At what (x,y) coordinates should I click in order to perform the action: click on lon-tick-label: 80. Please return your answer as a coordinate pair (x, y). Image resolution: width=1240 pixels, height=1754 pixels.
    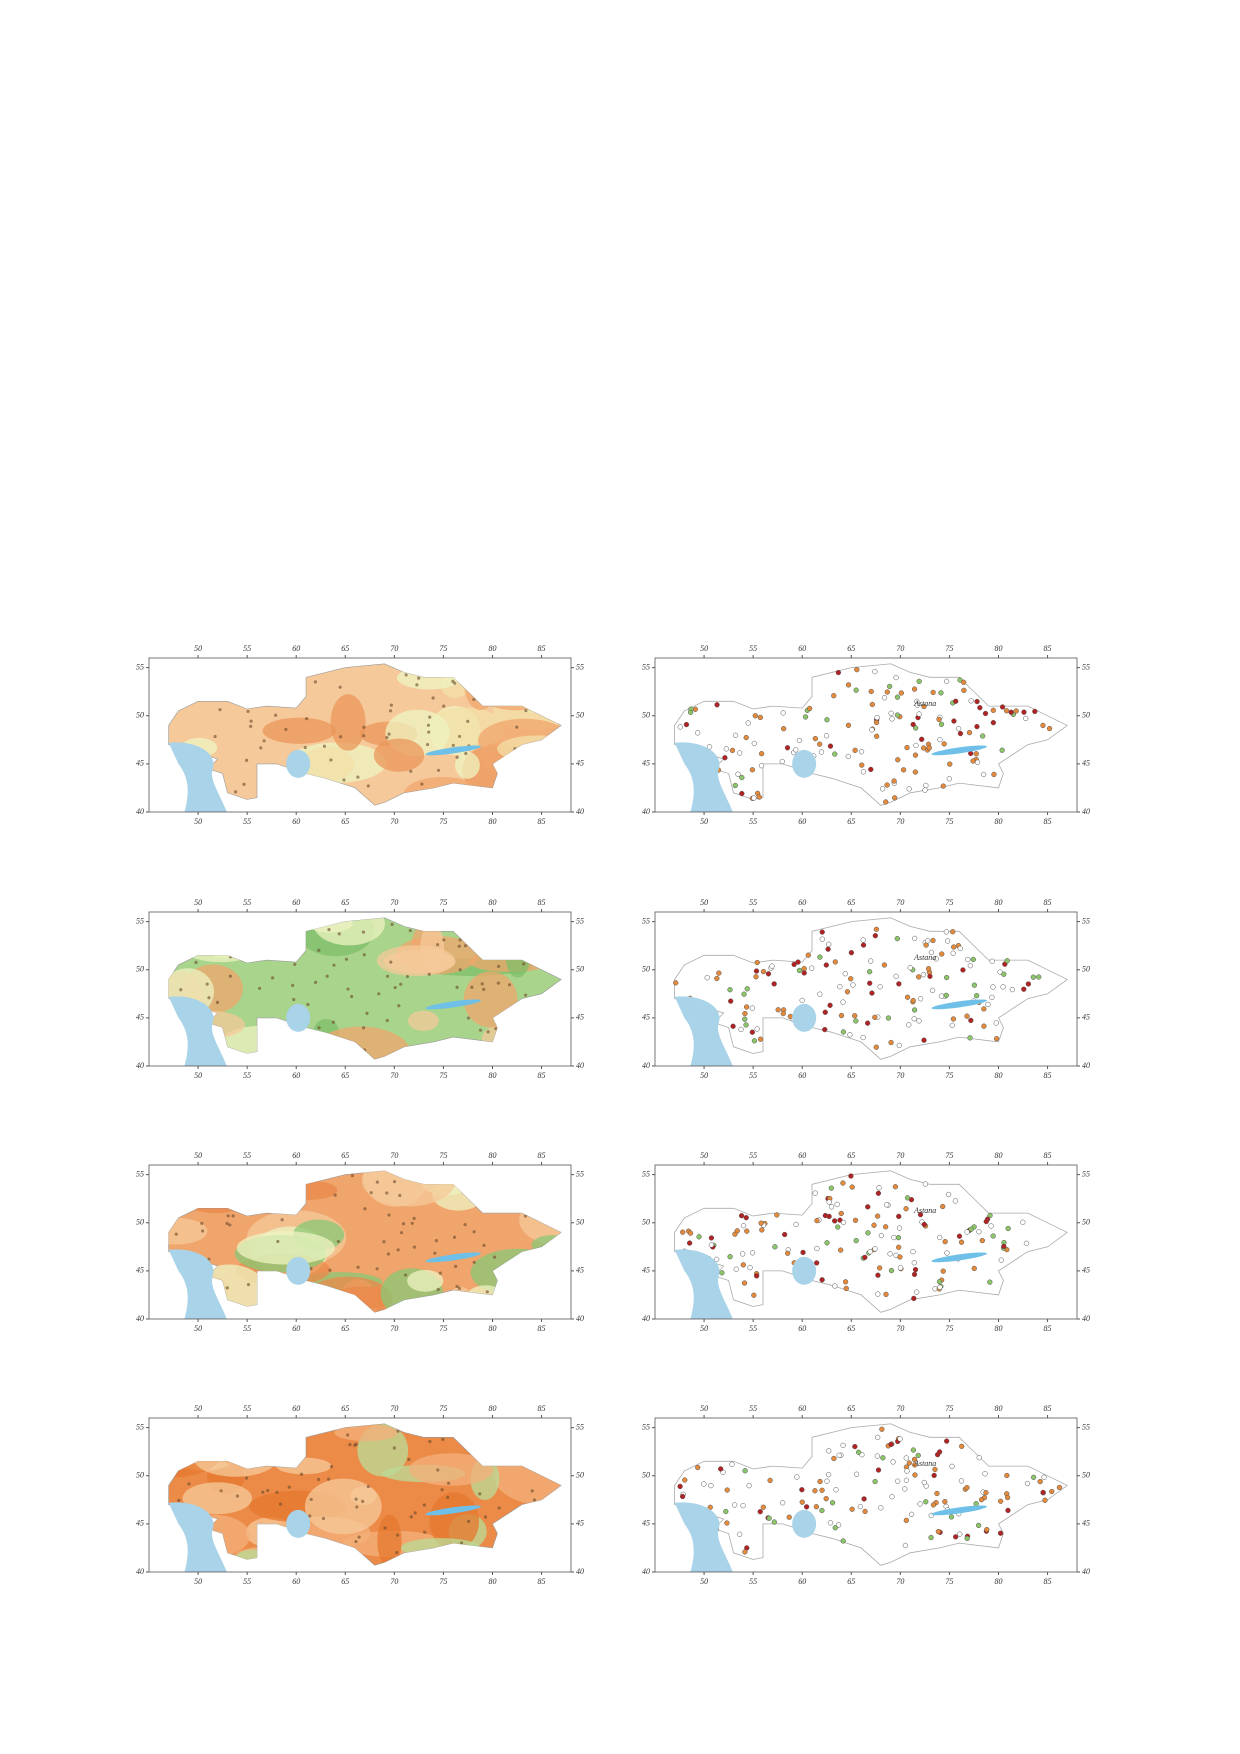
    Looking at the image, I should click on (492, 902).